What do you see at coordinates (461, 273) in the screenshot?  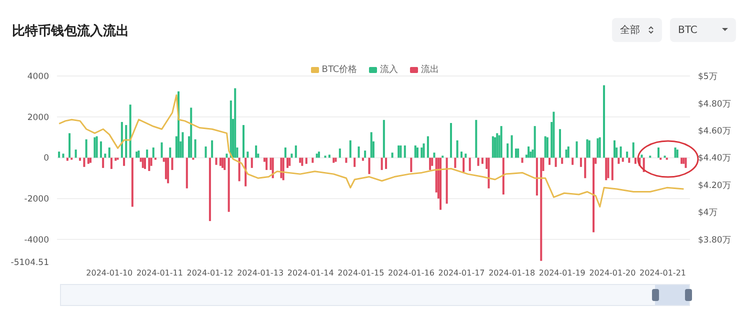 I see `x-tick-label: 2024-01-17` at bounding box center [461, 273].